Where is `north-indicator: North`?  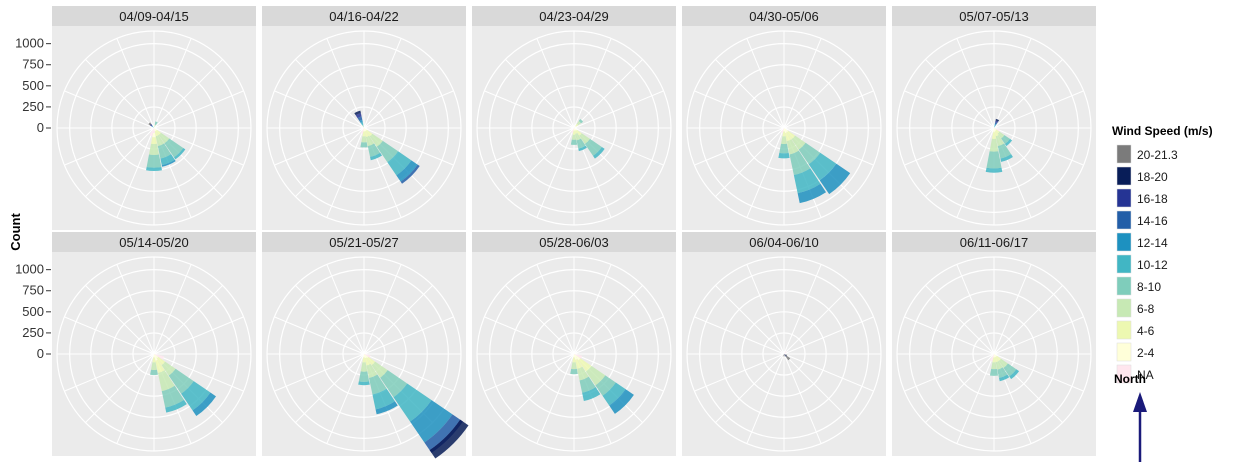
north-indicator: North is located at coordinates (1130, 417).